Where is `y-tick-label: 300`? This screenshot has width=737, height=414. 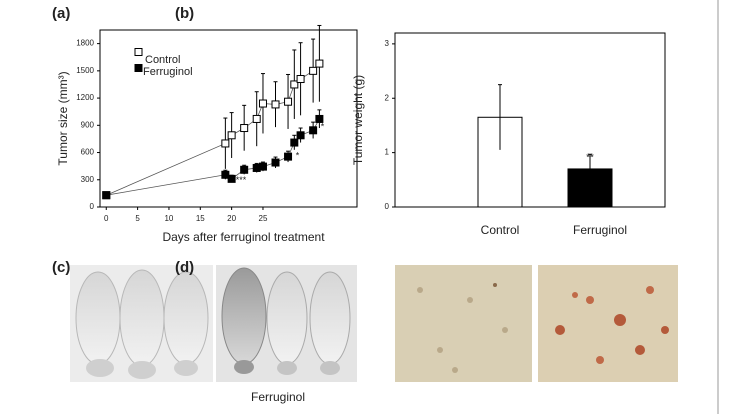
y-tick-label: 300 is located at coordinates (88, 179).